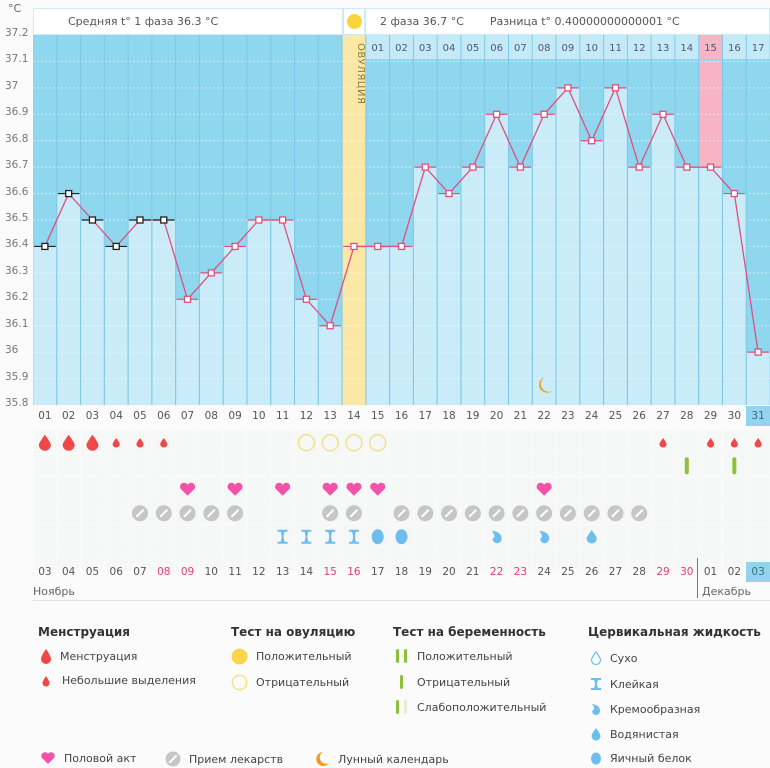  I want to click on date-label: 15, so click(330, 572).